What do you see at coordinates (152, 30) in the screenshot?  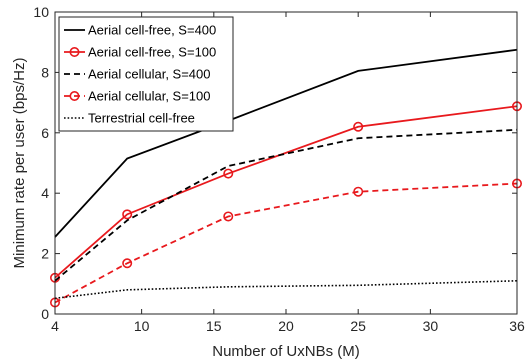 I see `legend-label: Aerial cell-free, S=400` at bounding box center [152, 30].